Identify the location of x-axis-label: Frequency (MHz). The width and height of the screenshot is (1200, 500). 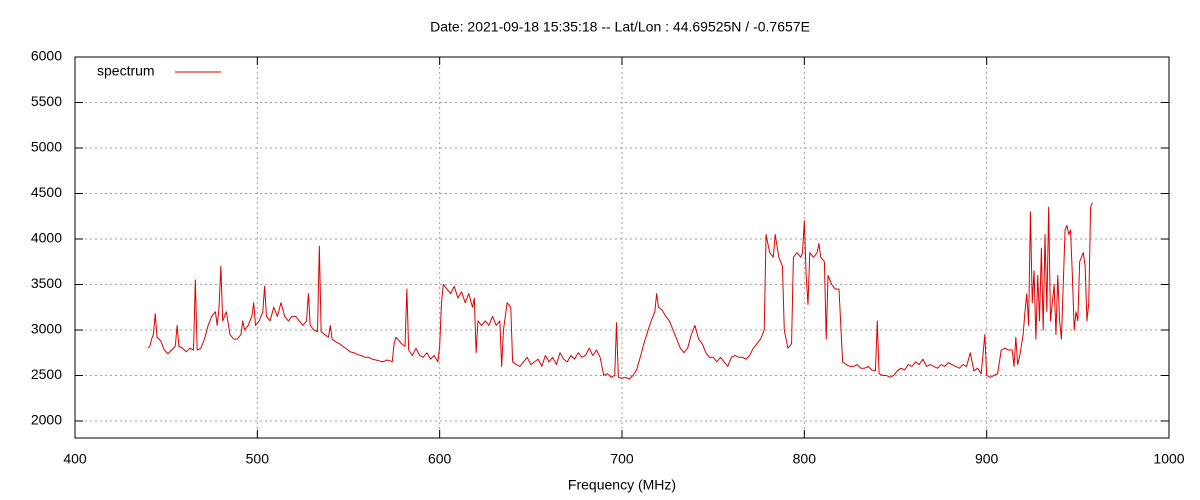
(622, 485).